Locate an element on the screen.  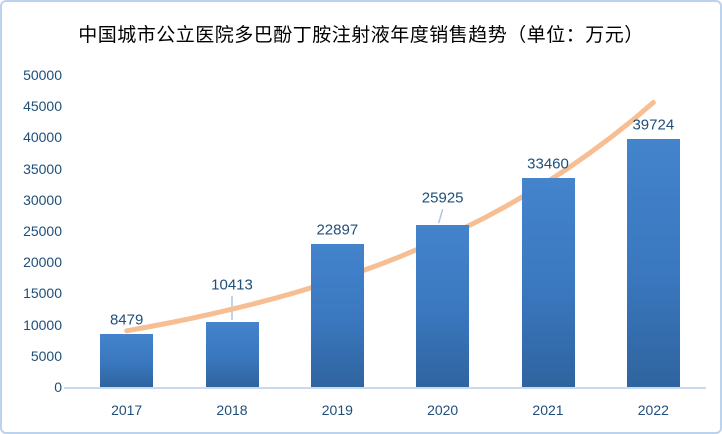
y-axis-tick-label: 25000 is located at coordinates (42, 231).